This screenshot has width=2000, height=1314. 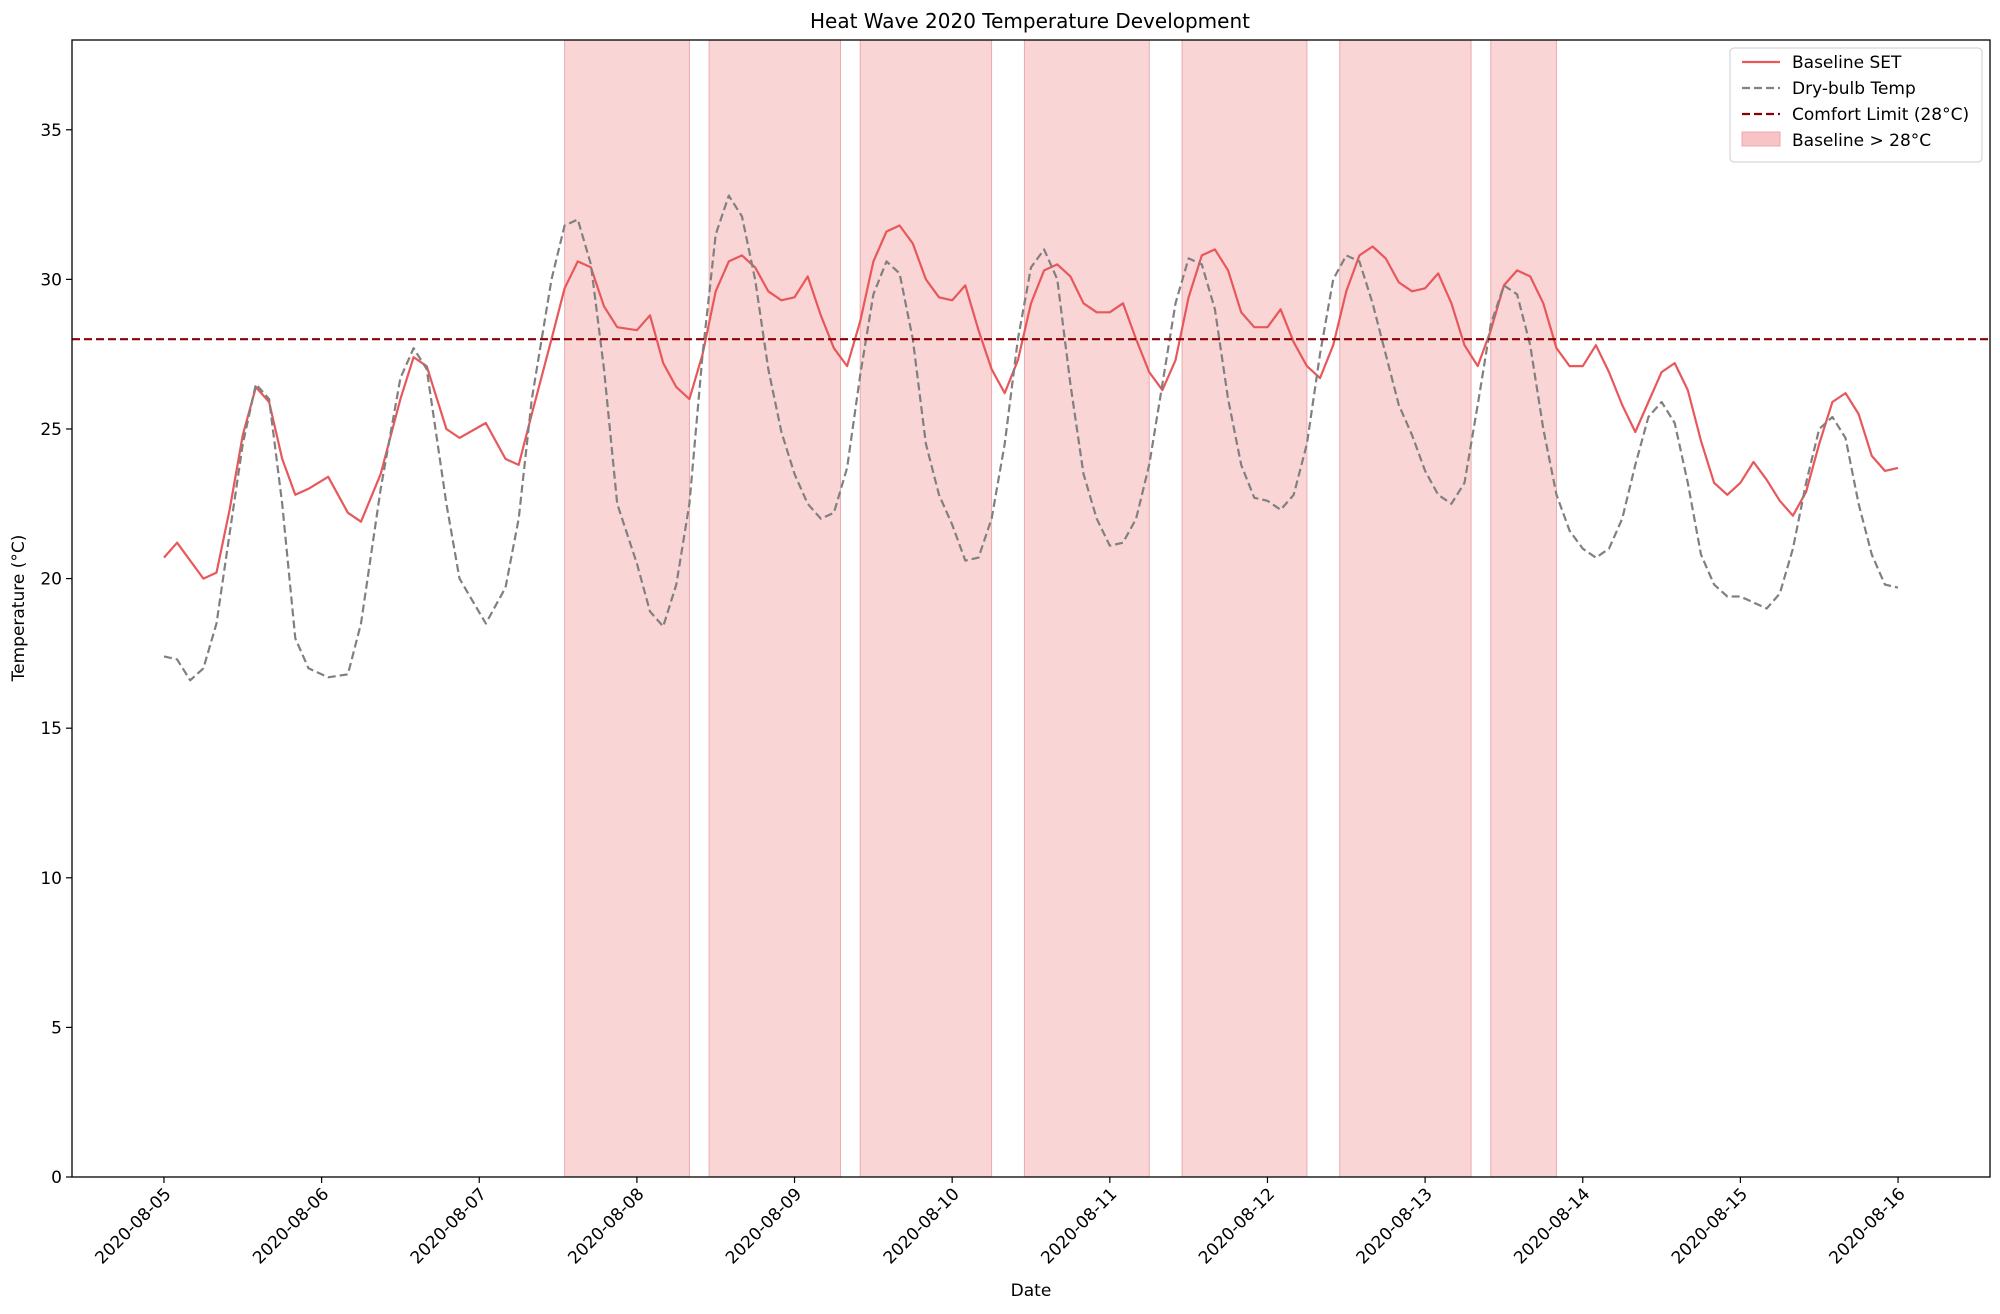 What do you see at coordinates (1031, 1291) in the screenshot?
I see `x-axis-label: Date` at bounding box center [1031, 1291].